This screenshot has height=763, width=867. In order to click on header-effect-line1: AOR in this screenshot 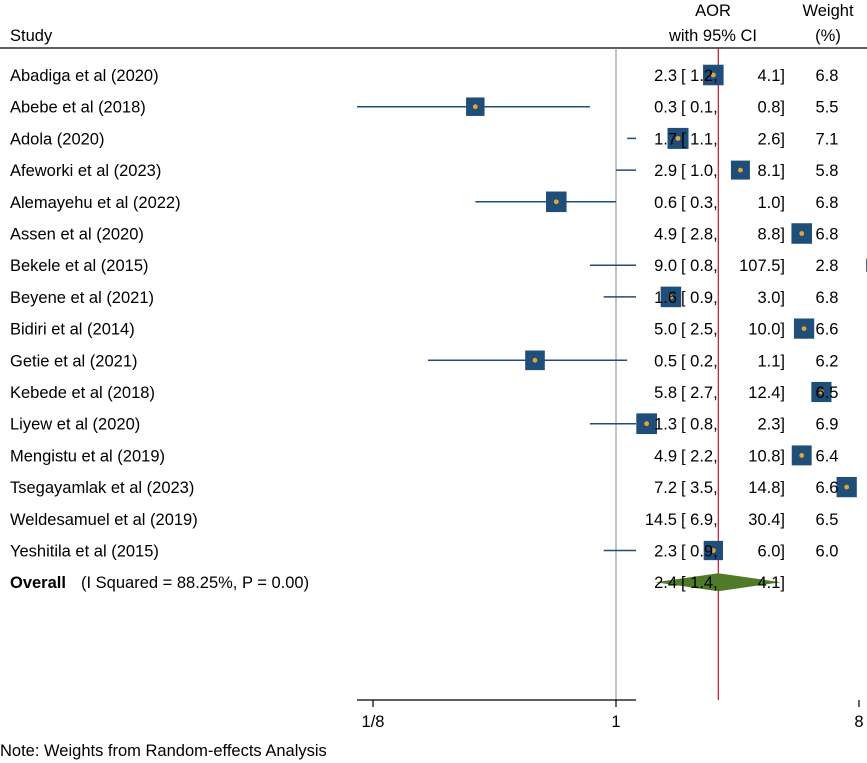, I will do `click(713, 11)`.